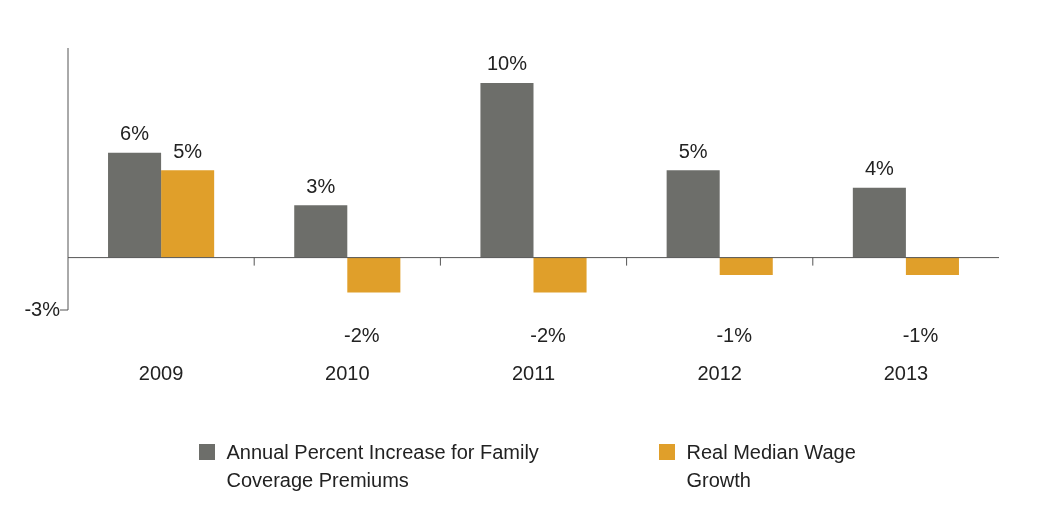 The width and height of the screenshot is (1037, 506). Describe the element at coordinates (719, 372) in the screenshot. I see `x-tick-label: 2012` at that location.